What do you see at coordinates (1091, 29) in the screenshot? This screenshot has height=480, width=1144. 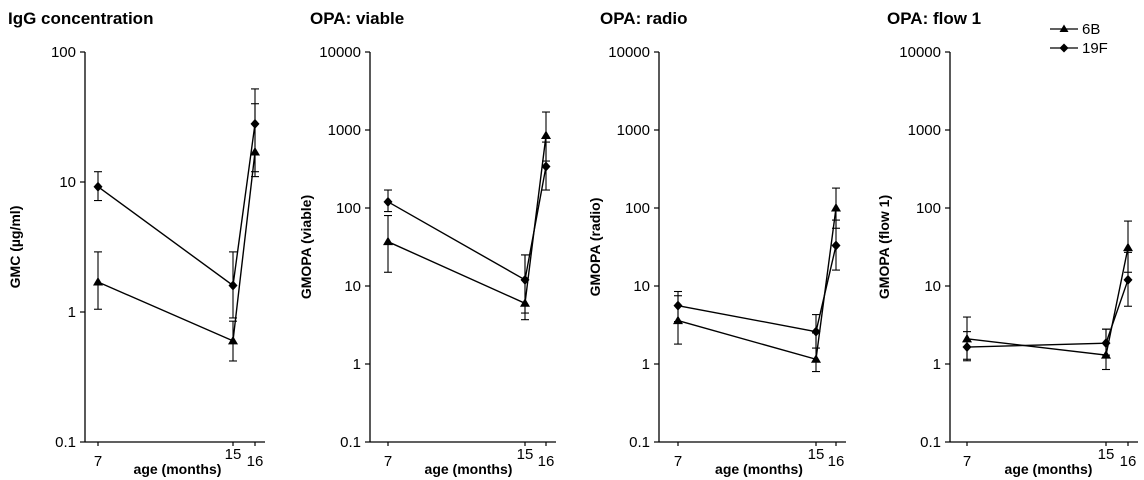 I see `legend-label-6b: 6B` at bounding box center [1091, 29].